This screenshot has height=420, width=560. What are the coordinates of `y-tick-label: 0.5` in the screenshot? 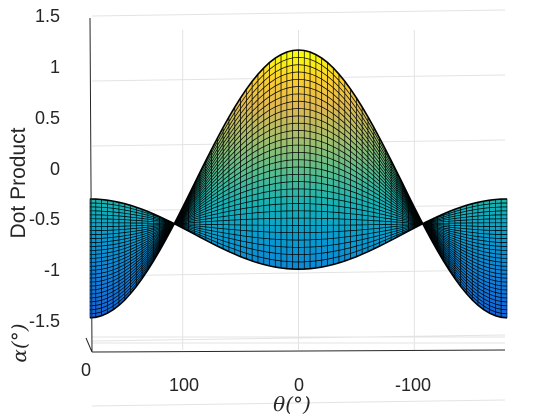 It's located at (47, 118).